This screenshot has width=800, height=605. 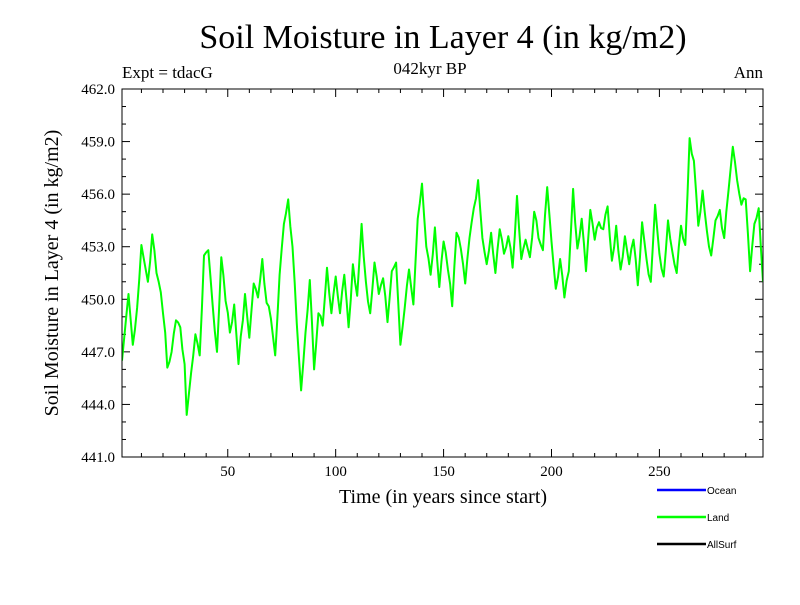 What do you see at coordinates (98, 300) in the screenshot?
I see `y-tick-label: 450.0` at bounding box center [98, 300].